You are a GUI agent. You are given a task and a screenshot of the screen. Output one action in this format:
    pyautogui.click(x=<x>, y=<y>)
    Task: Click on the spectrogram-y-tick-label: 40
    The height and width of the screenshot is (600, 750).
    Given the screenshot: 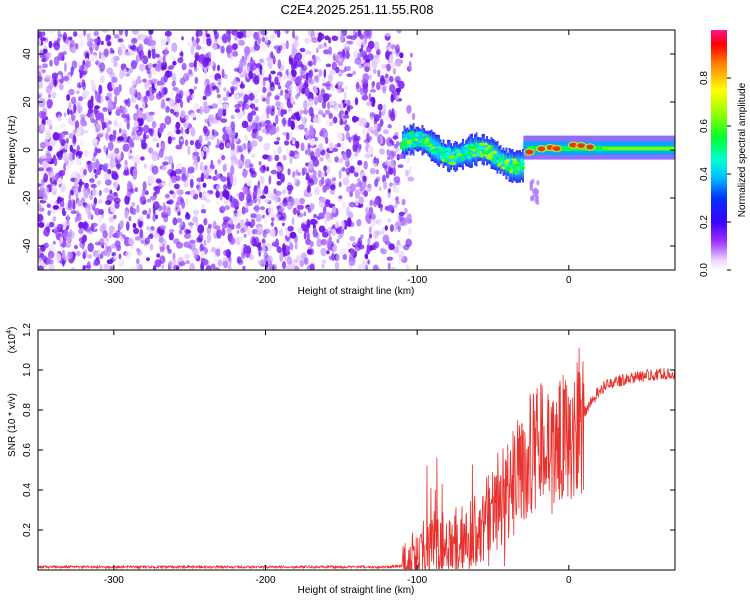 What is the action you would take?
    pyautogui.click(x=27, y=54)
    